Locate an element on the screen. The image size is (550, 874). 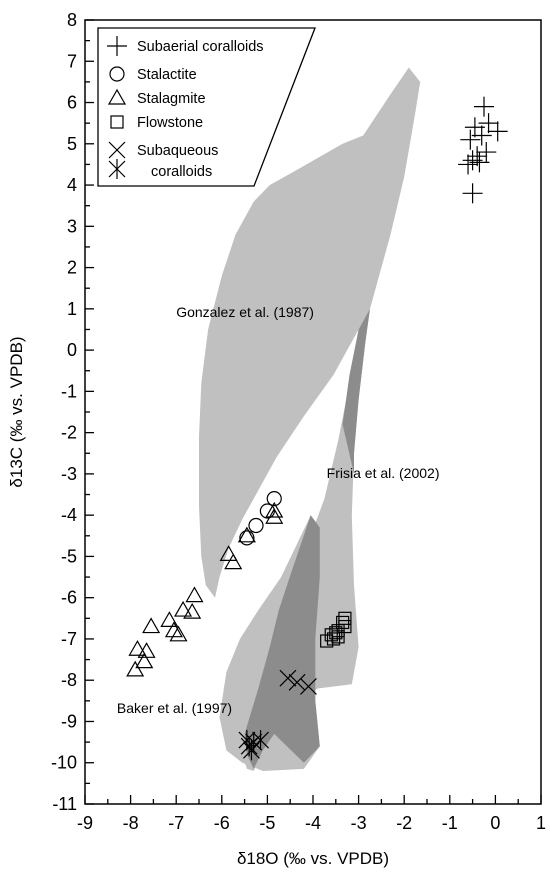
legend-circle-icon is located at coordinates (117, 74).